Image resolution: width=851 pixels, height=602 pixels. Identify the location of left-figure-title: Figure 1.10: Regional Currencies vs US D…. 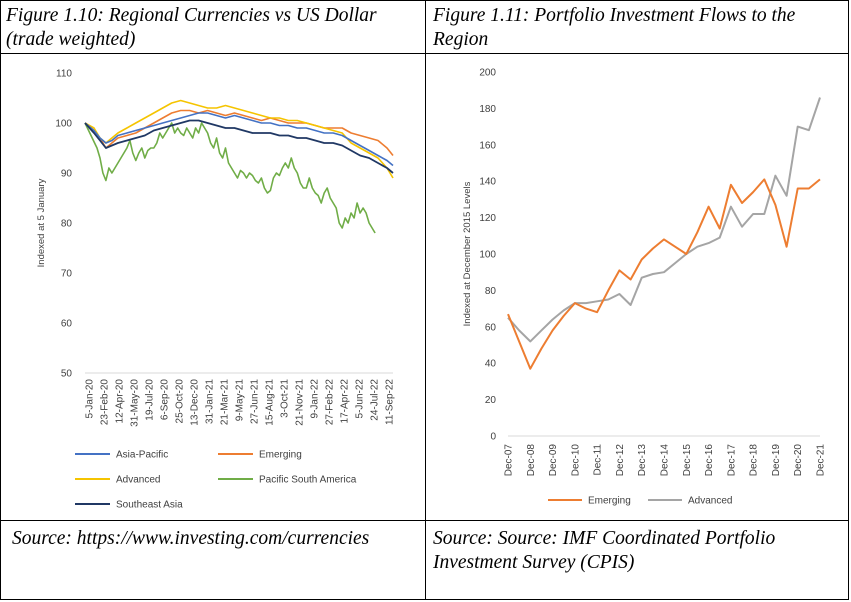
(191, 27).